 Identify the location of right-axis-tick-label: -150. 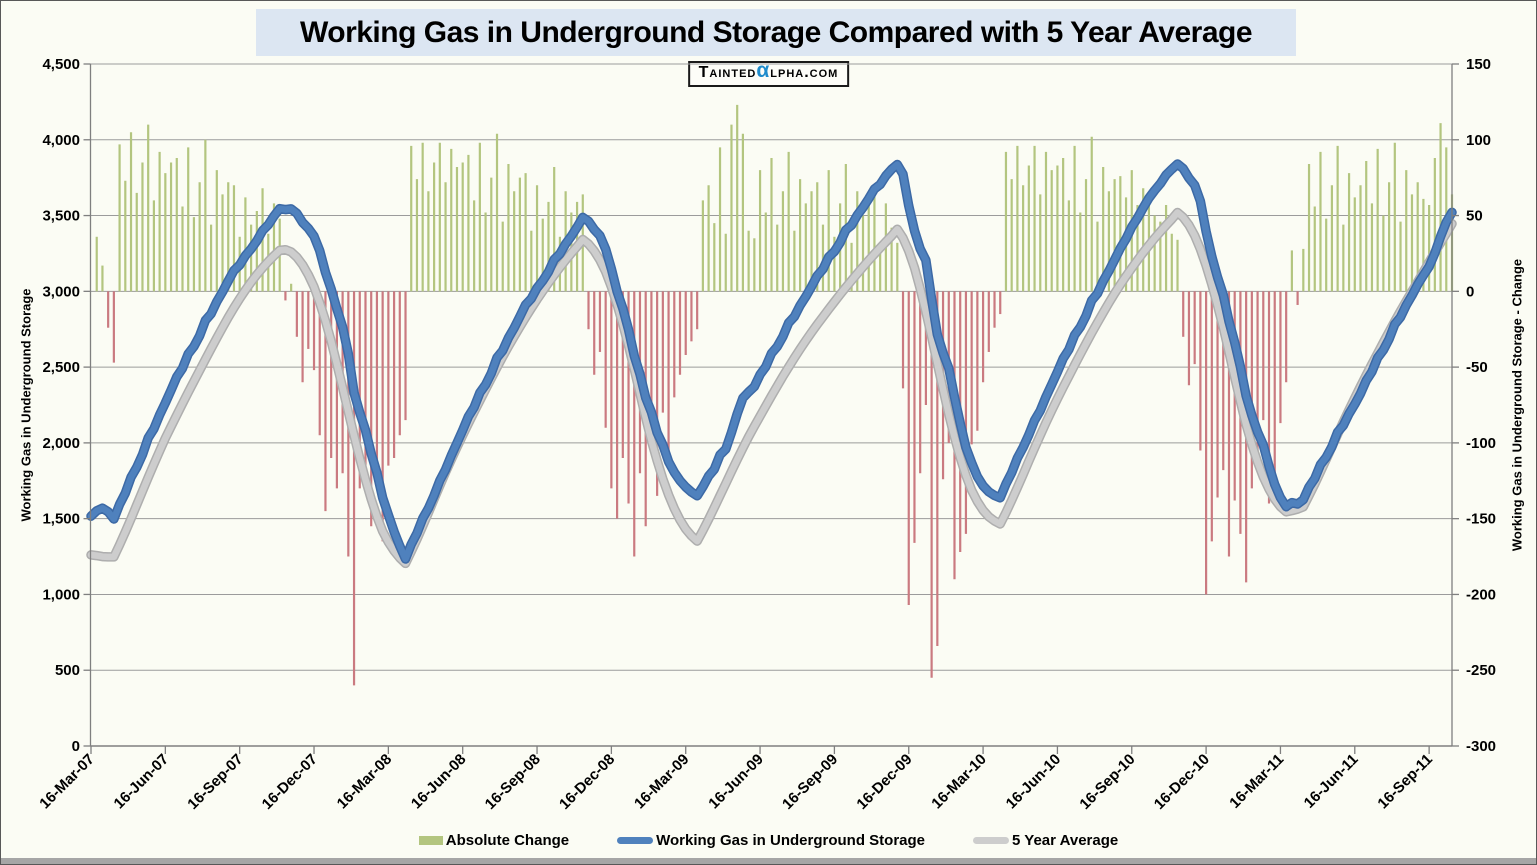
(1481, 519).